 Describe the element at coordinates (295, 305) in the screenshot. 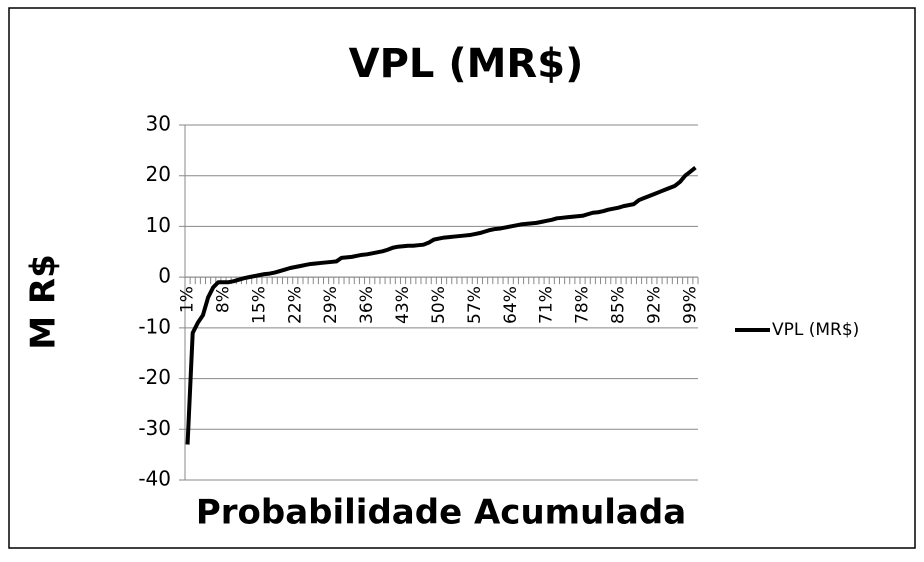

I see `x-tick-label: 22%` at that location.